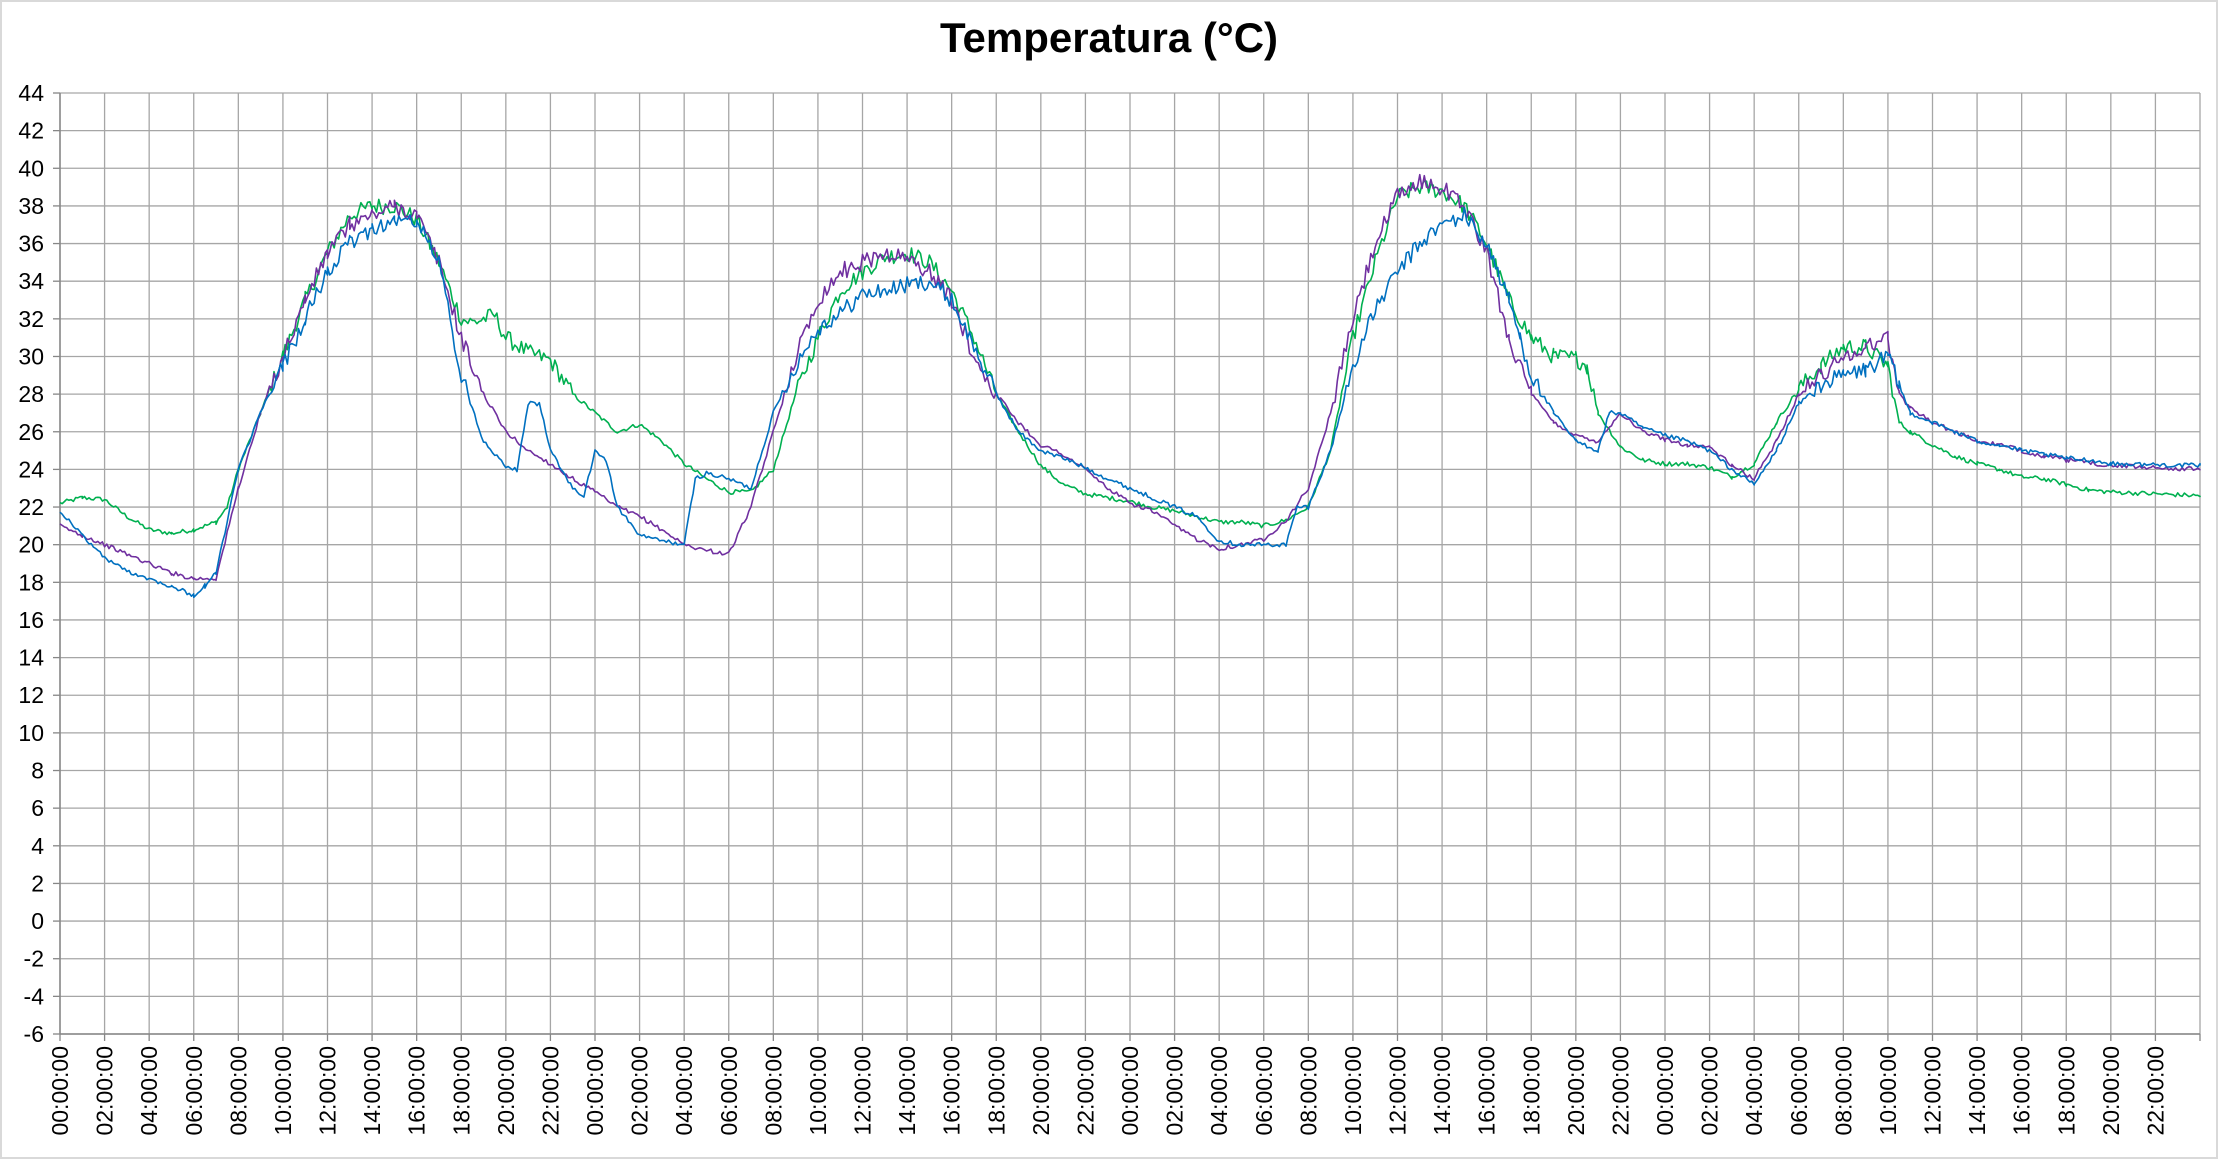 This screenshot has width=2218, height=1159. I want to click on y-tick-label: 6, so click(37, 808).